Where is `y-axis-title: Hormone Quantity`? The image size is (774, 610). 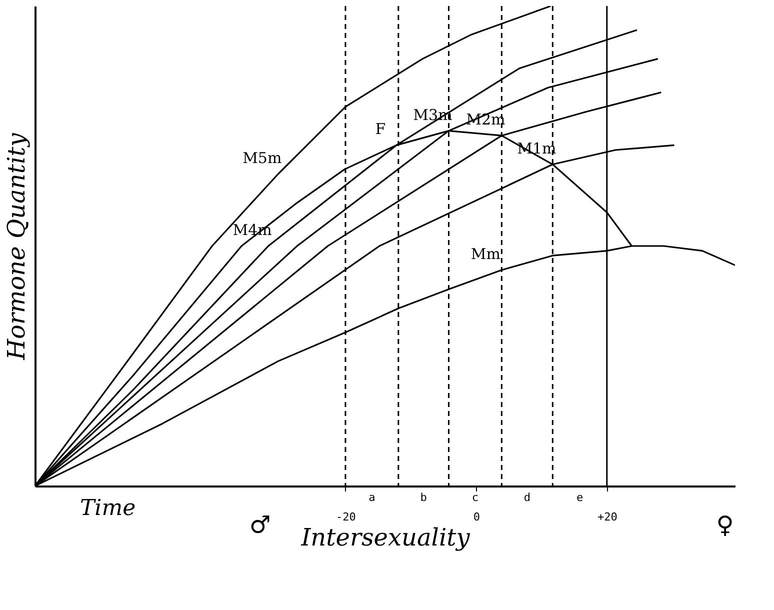
y-axis-title: Hormone Quantity is located at coordinates (16, 246).